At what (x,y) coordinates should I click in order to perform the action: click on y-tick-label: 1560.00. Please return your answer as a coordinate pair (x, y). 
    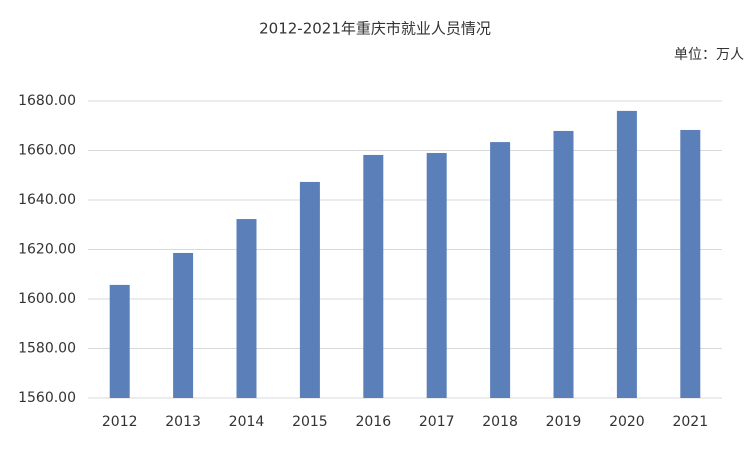
    Looking at the image, I should click on (47, 398).